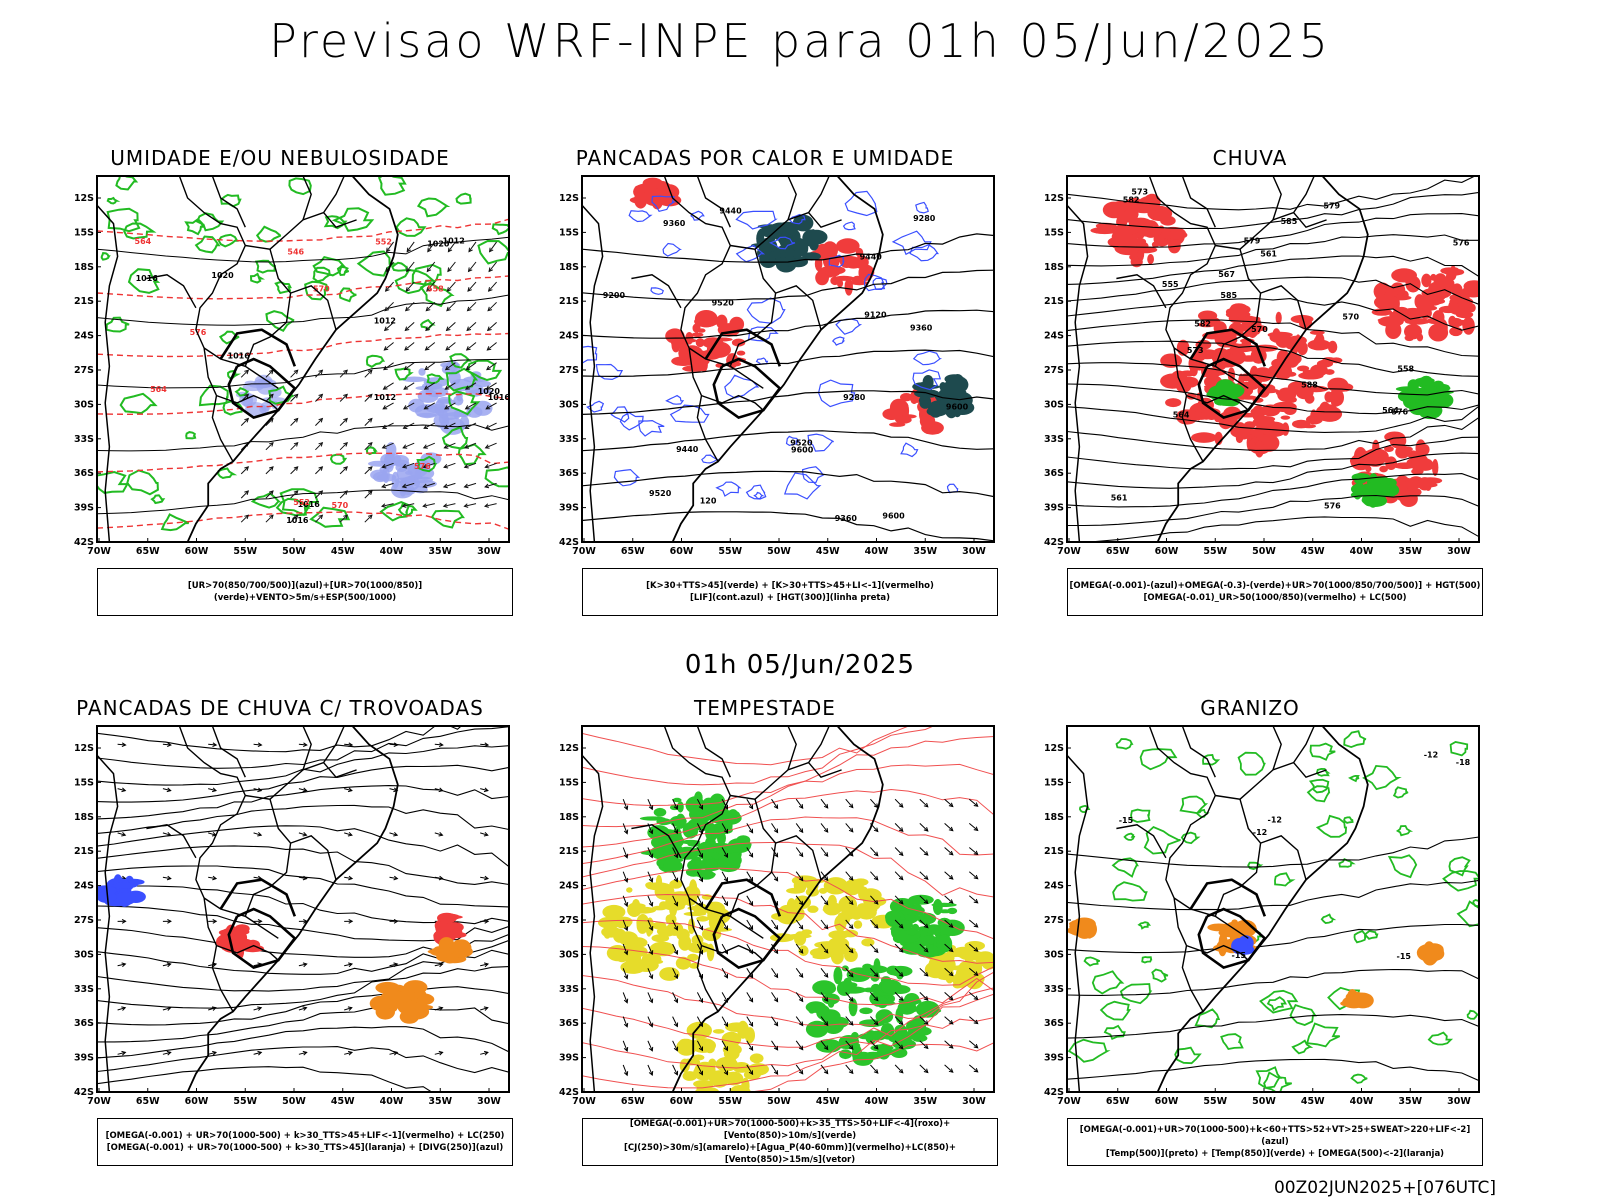 This screenshot has width=1600, height=1200. Describe the element at coordinates (1054, 1023) in the screenshot. I see `lat-tick-label: 36S` at that location.